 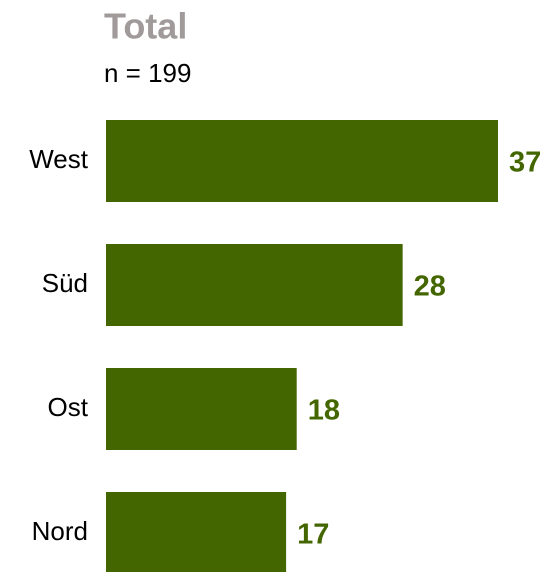 What do you see at coordinates (147, 73) in the screenshot?
I see `chart-subtitle: n = 199` at bounding box center [147, 73].